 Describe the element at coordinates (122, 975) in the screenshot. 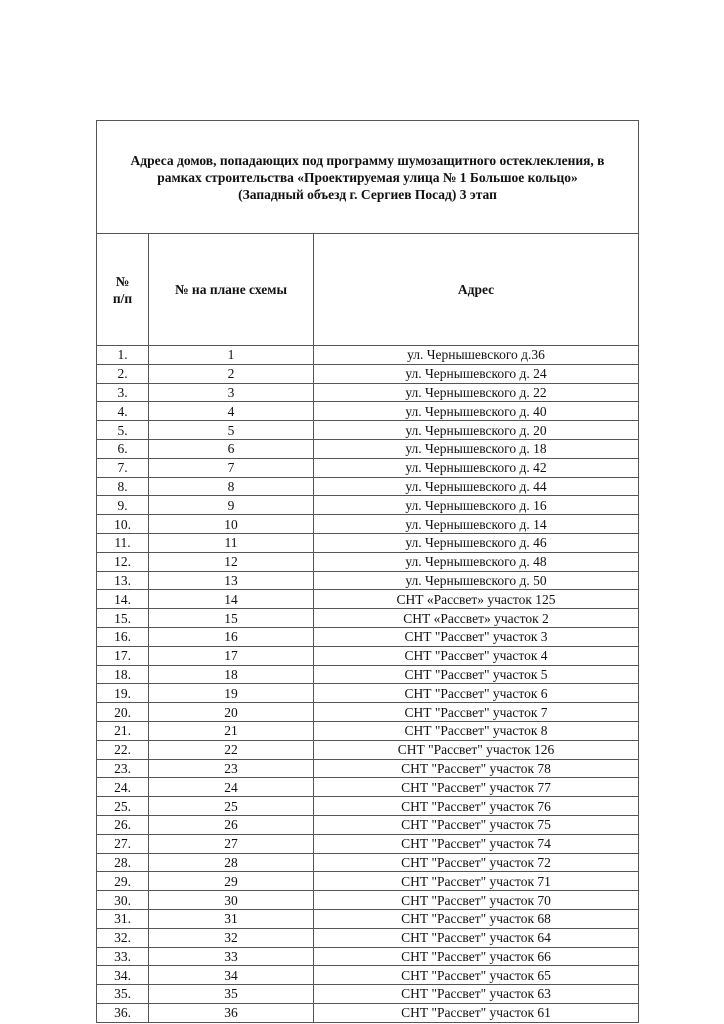

I see `cell-index: 34.` at that location.